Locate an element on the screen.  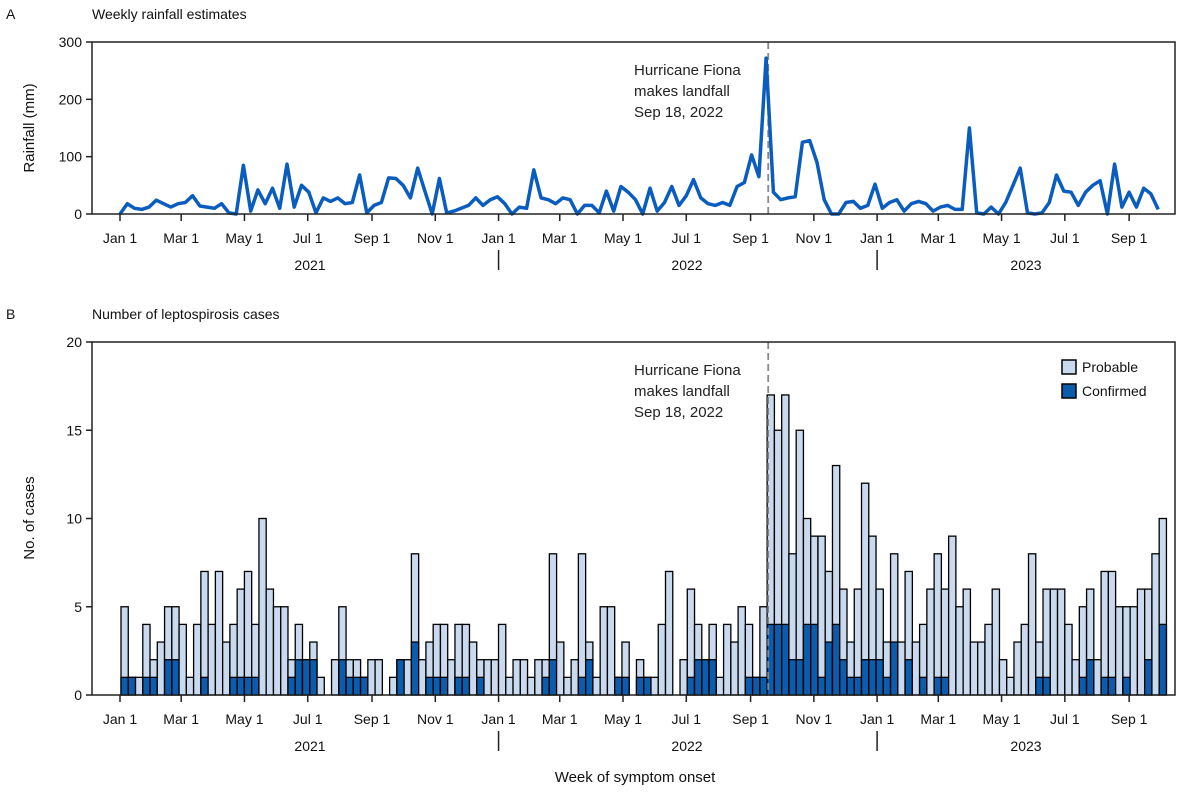
panel-a-annotation-line2: makes landfall is located at coordinates (682, 91).